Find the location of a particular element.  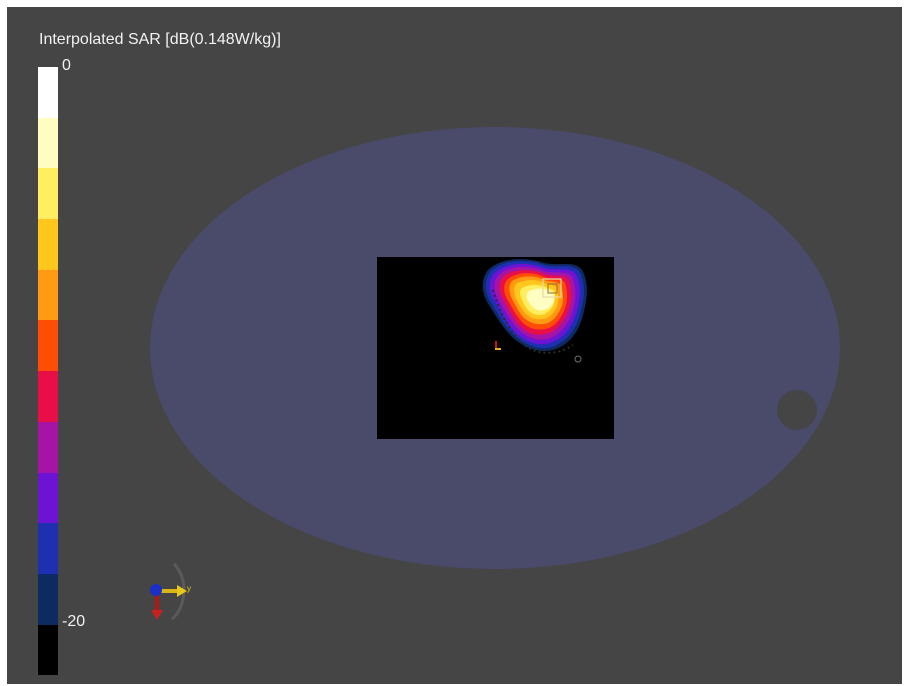

triad-z-arrow is located at coordinates (157, 615).